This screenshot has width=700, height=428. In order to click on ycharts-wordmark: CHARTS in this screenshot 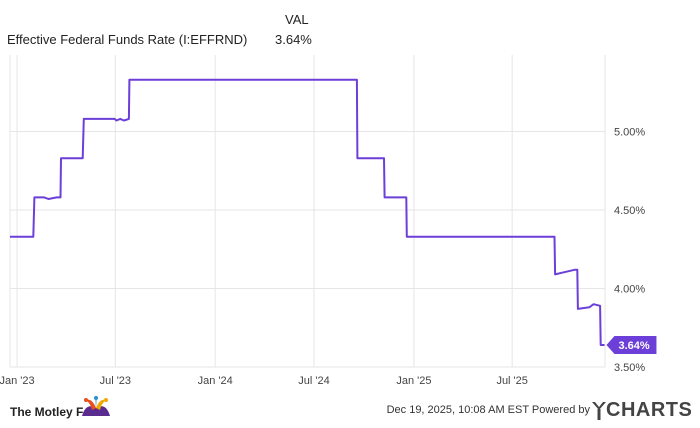, I will do `click(649, 410)`.